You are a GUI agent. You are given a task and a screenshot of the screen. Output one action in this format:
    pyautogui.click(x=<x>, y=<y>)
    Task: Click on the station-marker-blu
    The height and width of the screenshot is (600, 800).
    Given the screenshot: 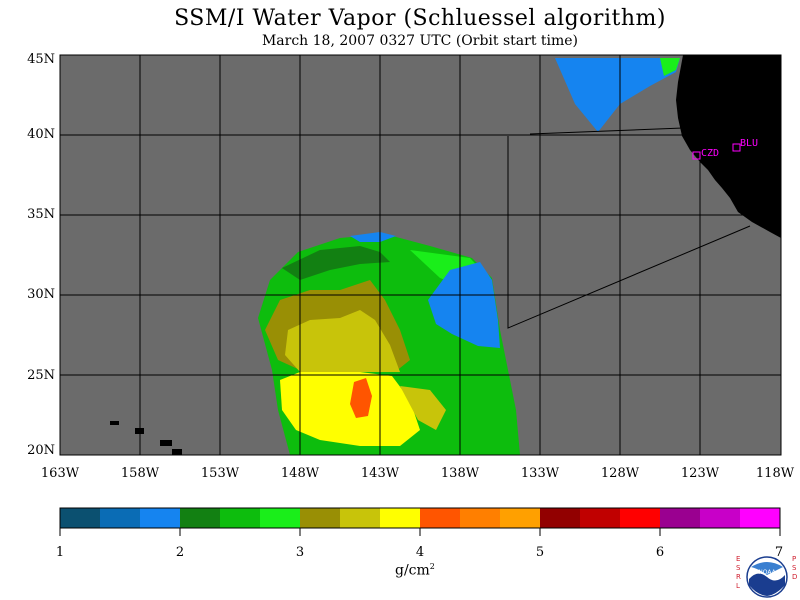 What is the action you would take?
    pyautogui.click(x=736, y=147)
    